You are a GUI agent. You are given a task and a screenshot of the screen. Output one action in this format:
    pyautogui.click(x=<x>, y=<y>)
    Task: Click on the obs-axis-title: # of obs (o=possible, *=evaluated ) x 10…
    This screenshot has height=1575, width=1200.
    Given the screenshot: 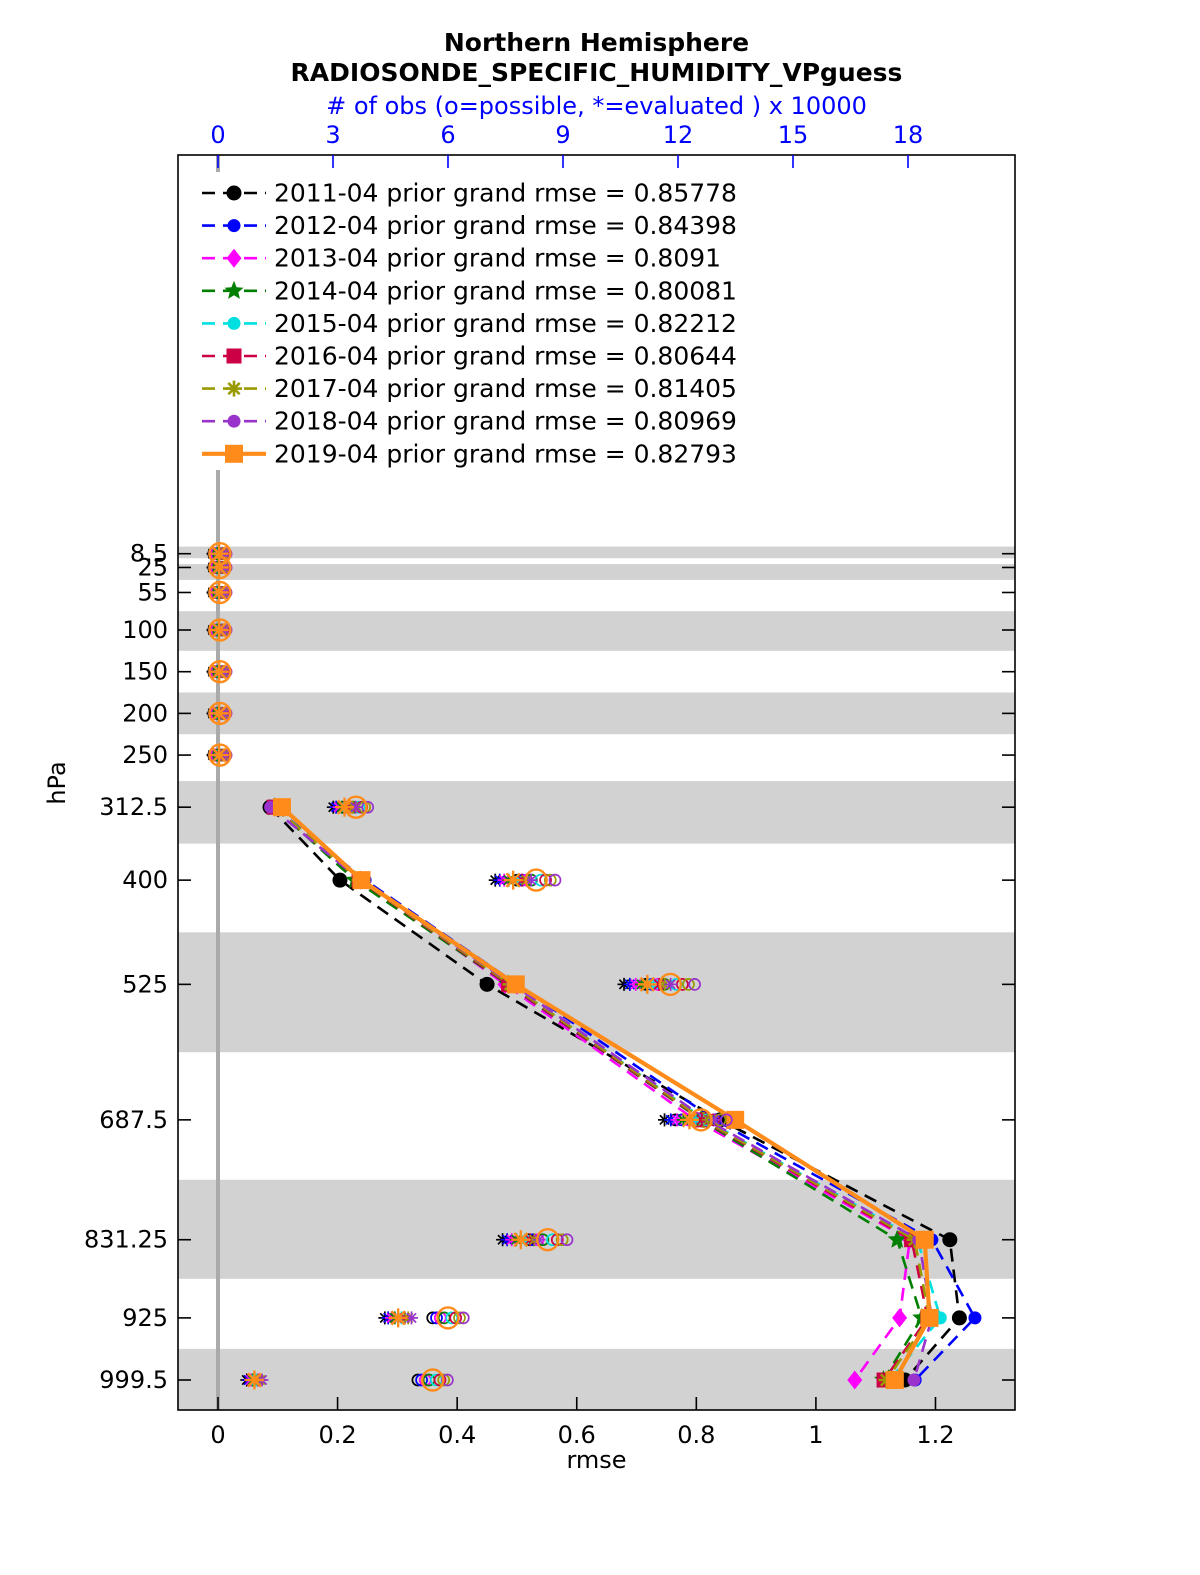 What is the action you would take?
    pyautogui.click(x=596, y=106)
    